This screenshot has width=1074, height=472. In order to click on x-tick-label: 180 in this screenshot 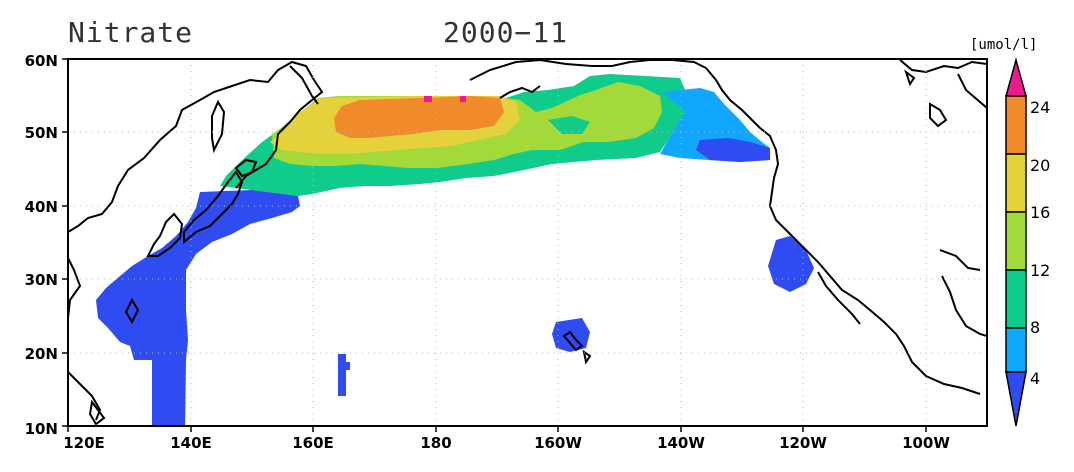, I will do `click(435, 443)`.